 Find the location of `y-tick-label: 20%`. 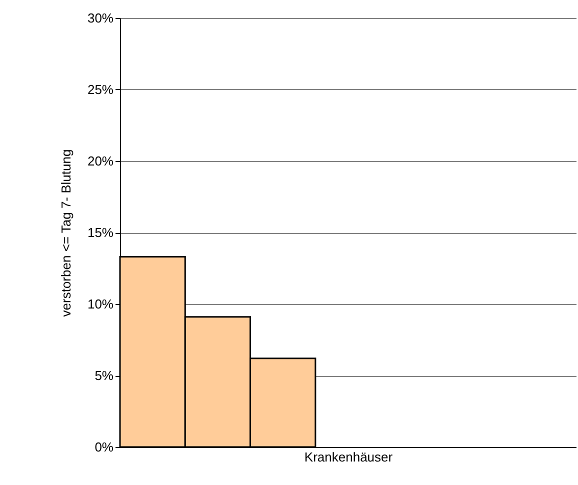

y-tick-label: 20% is located at coordinates (100, 161).